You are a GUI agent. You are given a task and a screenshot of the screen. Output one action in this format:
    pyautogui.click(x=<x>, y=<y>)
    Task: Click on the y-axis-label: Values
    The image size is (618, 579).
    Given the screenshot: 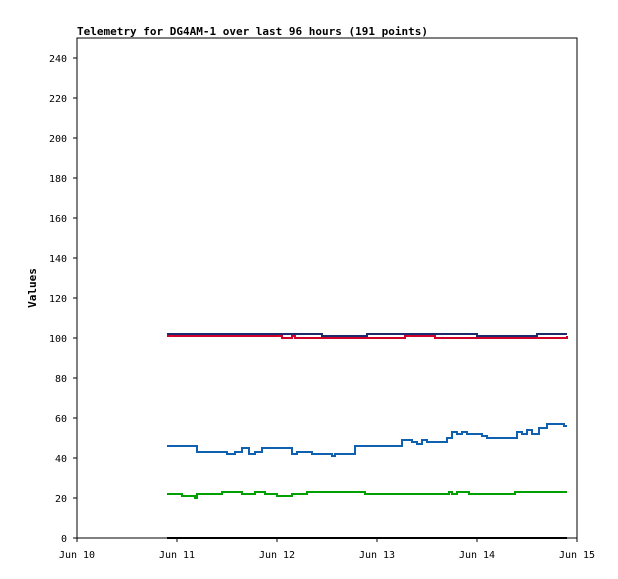 What is the action you would take?
    pyautogui.click(x=32, y=288)
    